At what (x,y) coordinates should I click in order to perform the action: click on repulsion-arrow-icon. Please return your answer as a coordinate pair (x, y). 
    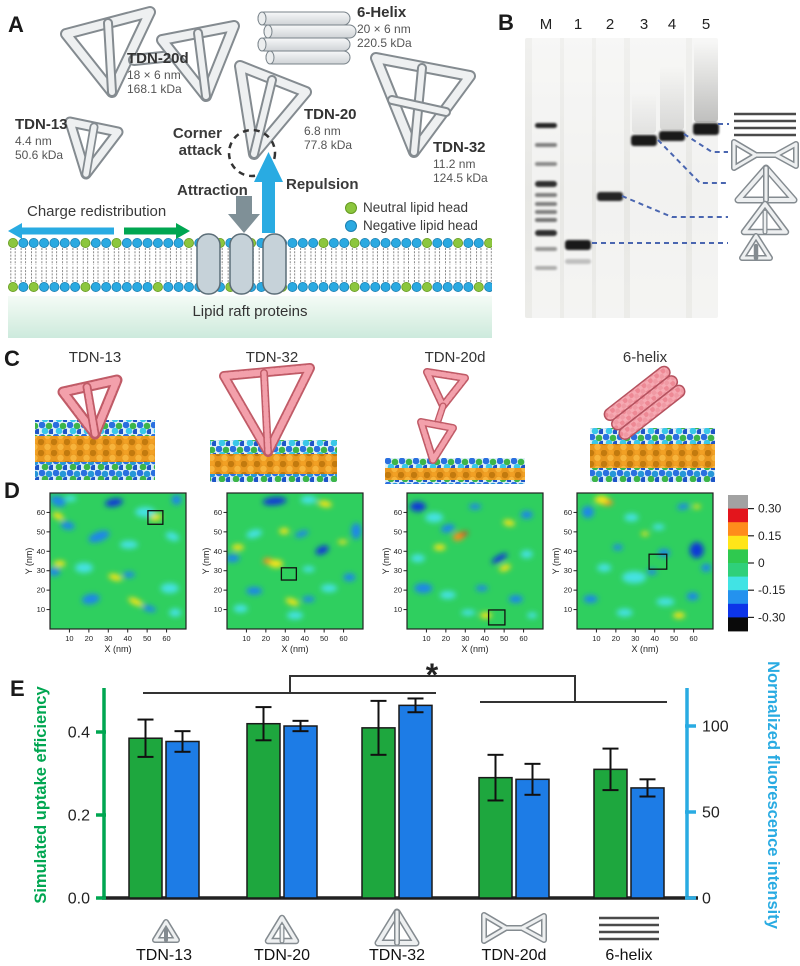
    Looking at the image, I should click on (268, 192).